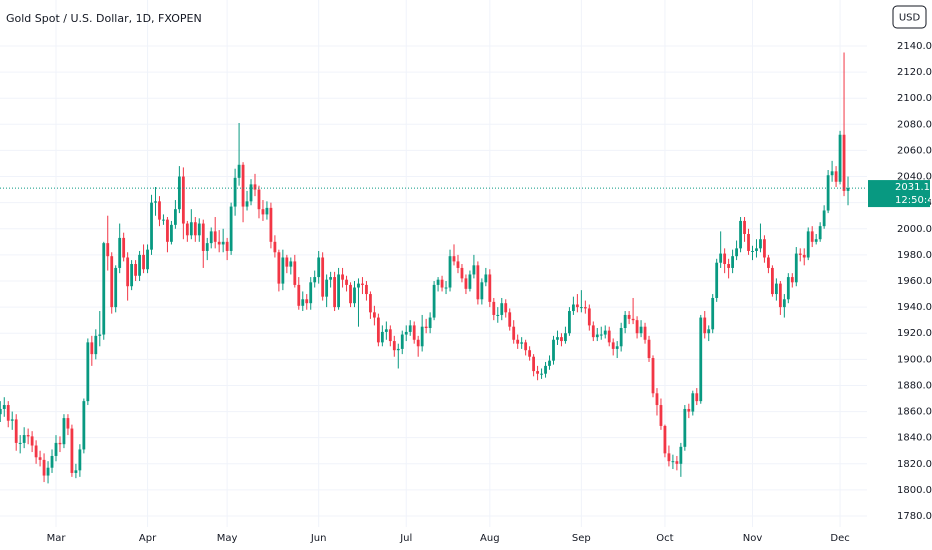  Describe the element at coordinates (490, 538) in the screenshot. I see `x-tick-label: Aug` at that location.